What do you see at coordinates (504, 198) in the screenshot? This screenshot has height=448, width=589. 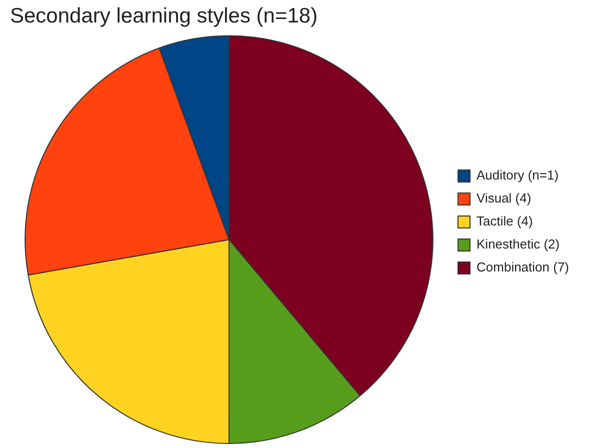 I see `legend-label: Visual (4)` at bounding box center [504, 198].